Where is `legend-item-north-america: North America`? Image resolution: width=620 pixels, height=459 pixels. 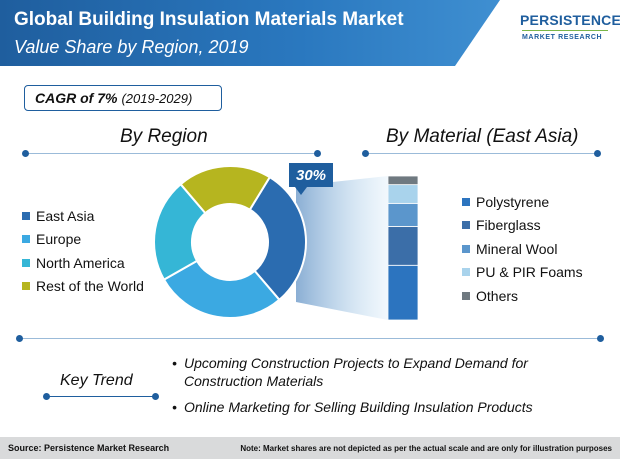 legend-item-north-america: North America is located at coordinates (83, 263).